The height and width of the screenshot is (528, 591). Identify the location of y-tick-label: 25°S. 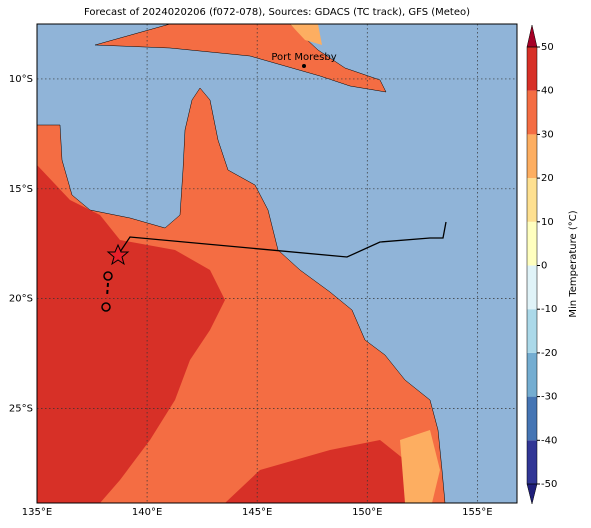
(21, 409).